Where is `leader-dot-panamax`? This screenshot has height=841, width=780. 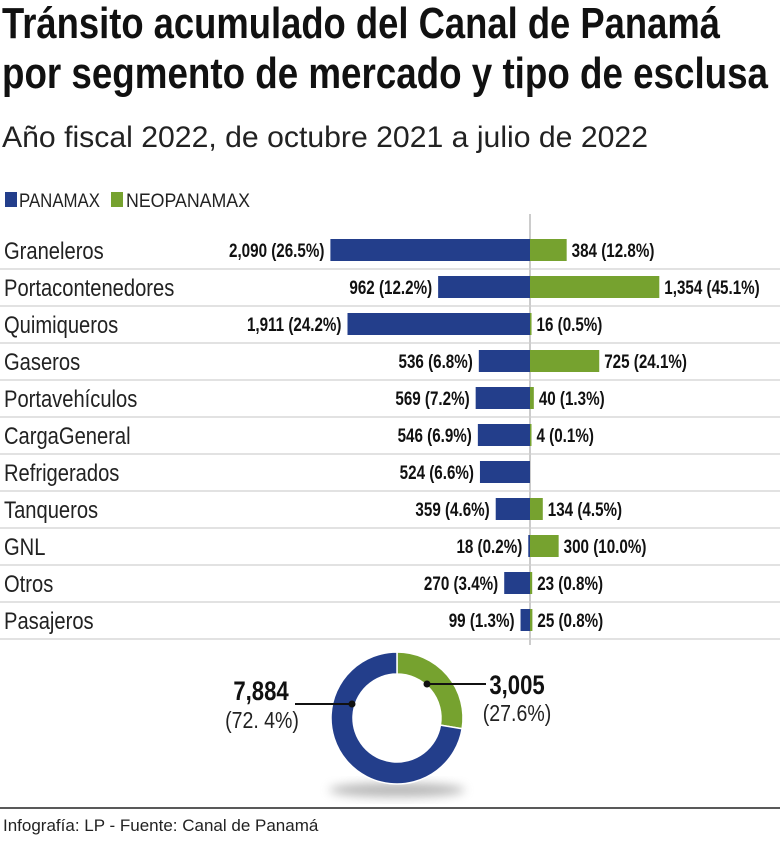 leader-dot-panamax is located at coordinates (352, 704).